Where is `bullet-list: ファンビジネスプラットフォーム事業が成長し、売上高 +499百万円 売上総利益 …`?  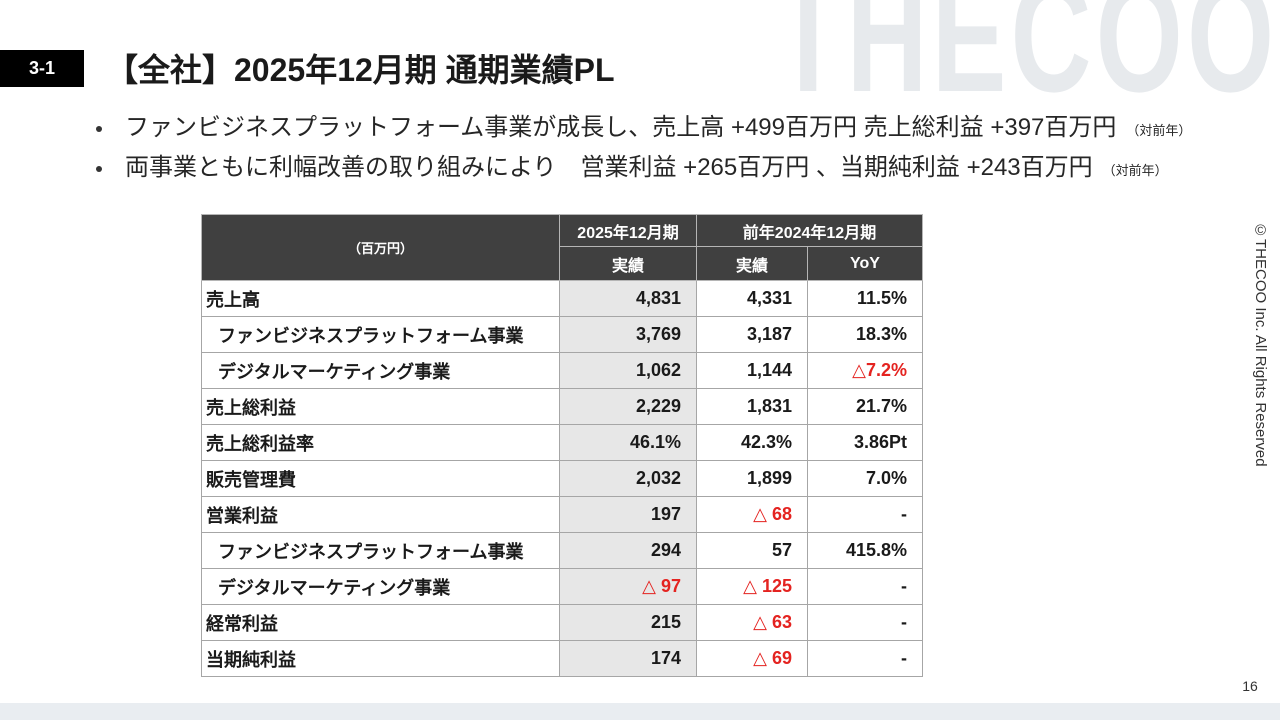 bullet-list: ファンビジネスプラットフォーム事業が成長し、売上高 +499百万円 売上総利益 … is located at coordinates (620, 148).